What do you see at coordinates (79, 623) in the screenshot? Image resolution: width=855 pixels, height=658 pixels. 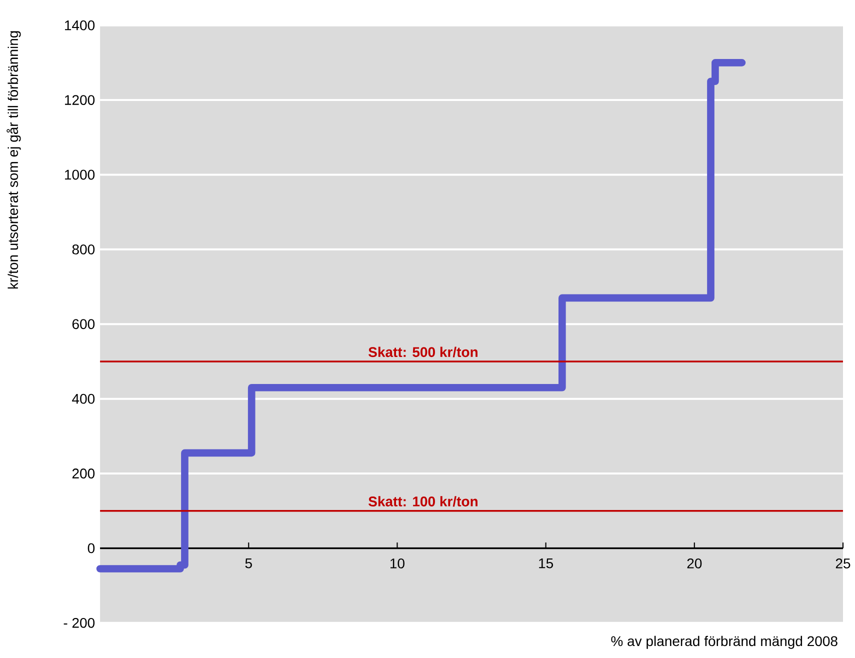 I see `y-tick-label: - 200` at bounding box center [79, 623].